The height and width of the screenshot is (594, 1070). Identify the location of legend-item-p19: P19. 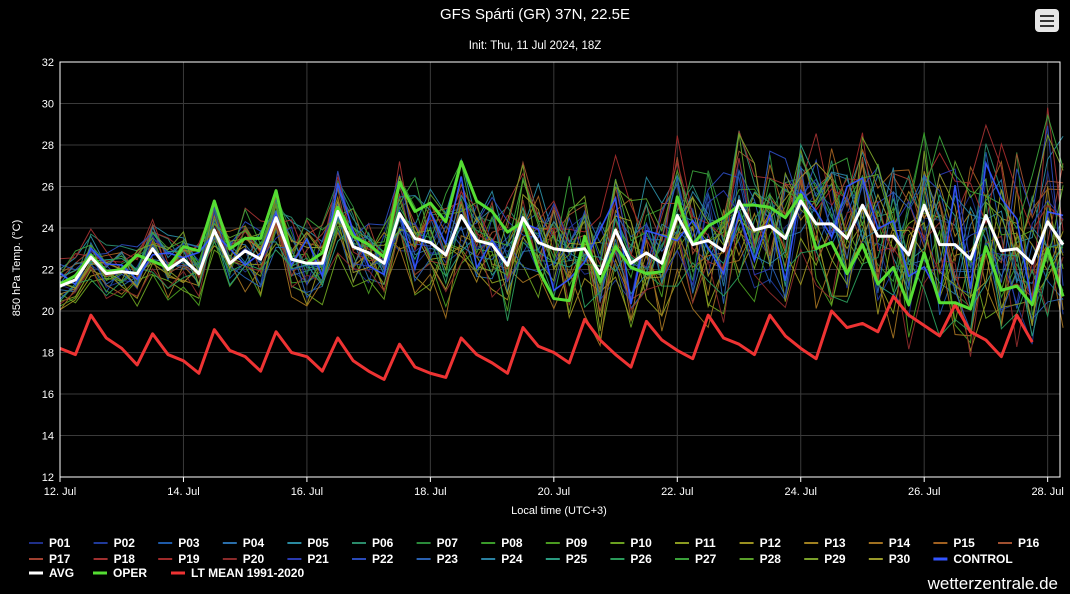
(189, 559).